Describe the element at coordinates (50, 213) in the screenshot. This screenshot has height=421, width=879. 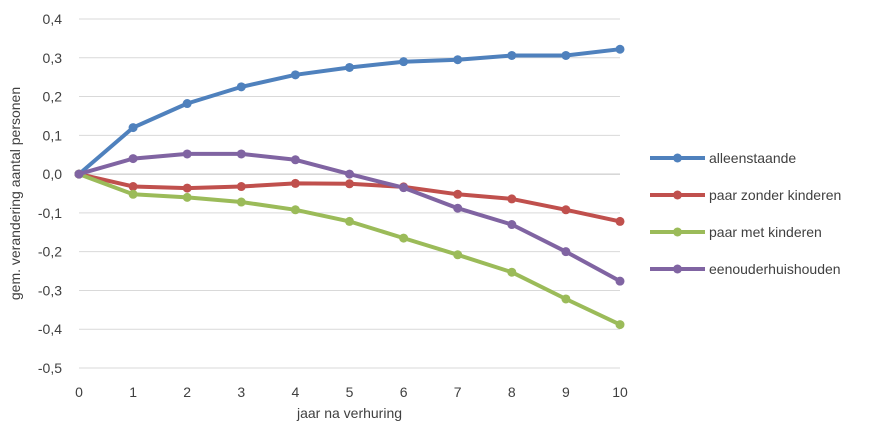
I see `y-tick-label: -0,1` at that location.